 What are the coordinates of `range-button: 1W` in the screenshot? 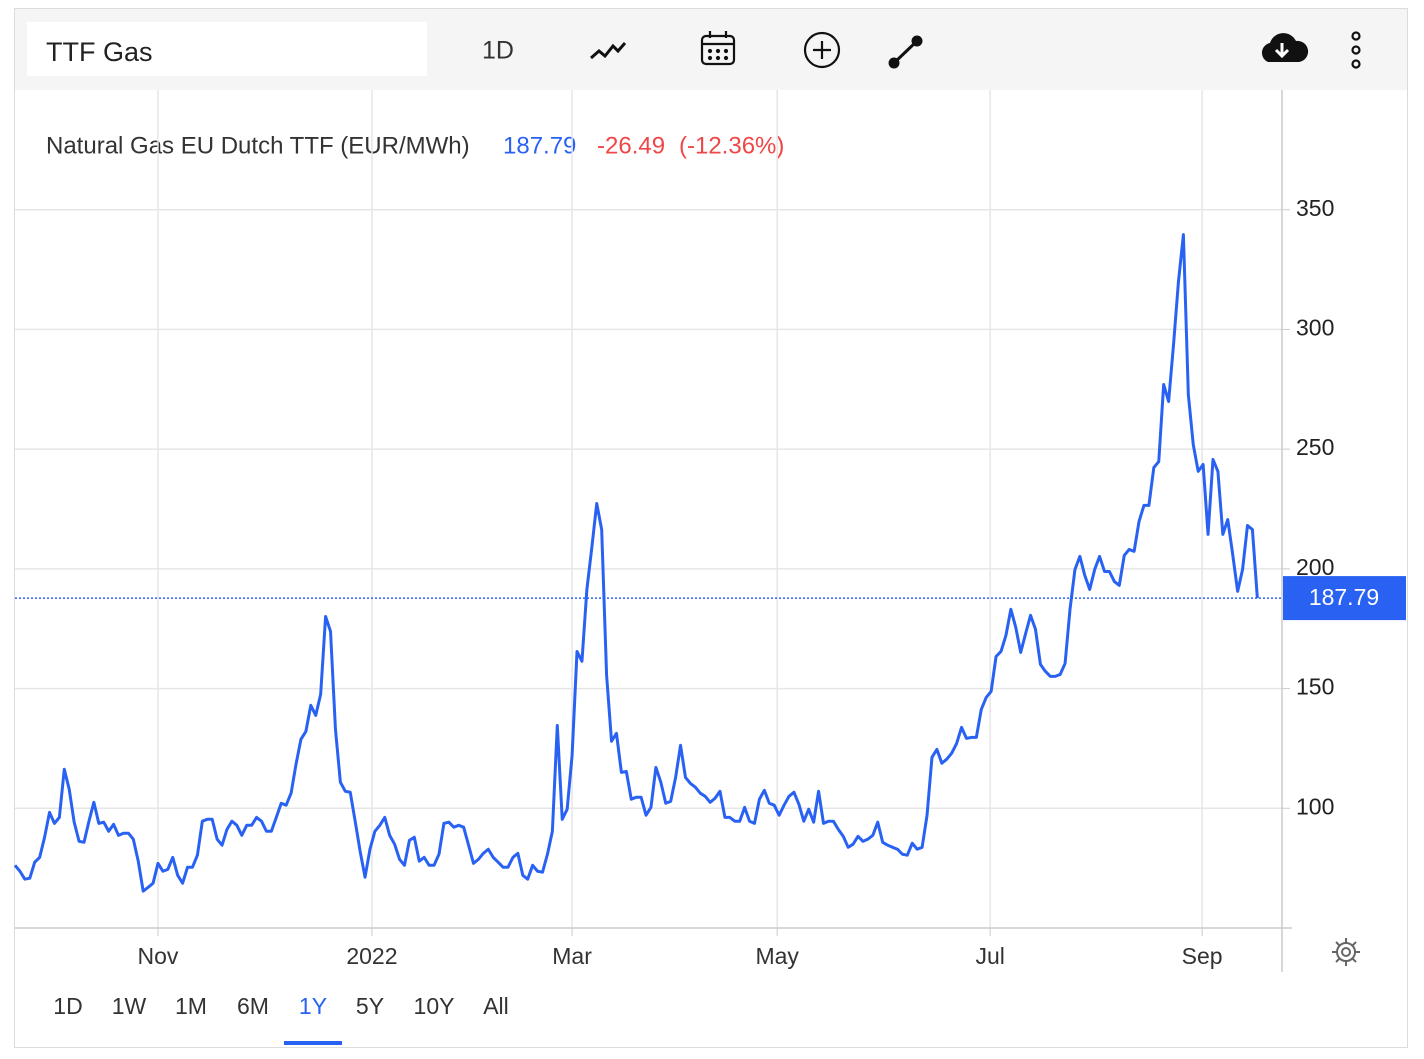 It's located at (129, 1006).